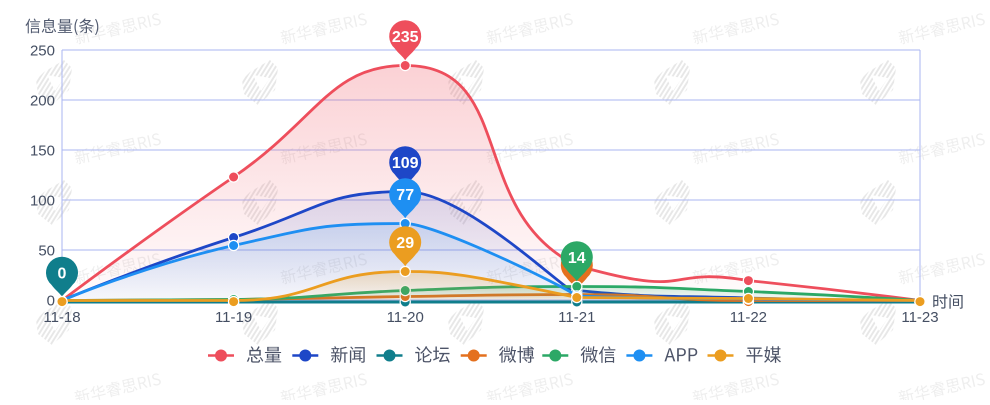 The image size is (990, 405). I want to click on svg-text: 200, so click(42, 100).